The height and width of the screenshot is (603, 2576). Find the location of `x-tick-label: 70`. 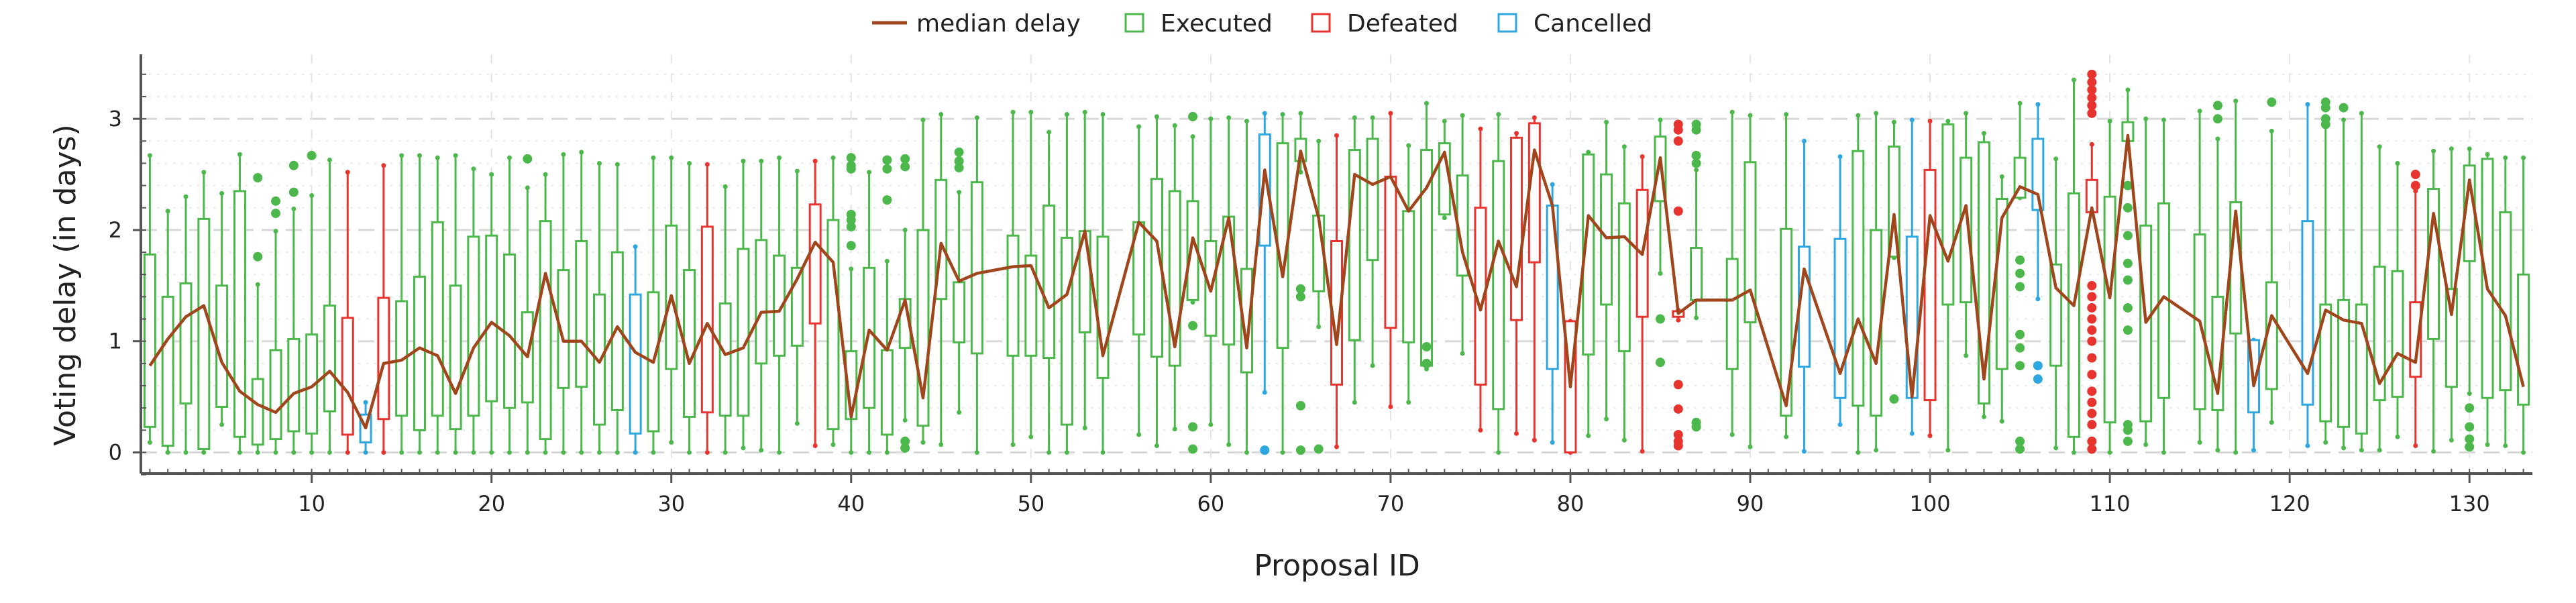

x-tick-label: 70 is located at coordinates (1391, 503).